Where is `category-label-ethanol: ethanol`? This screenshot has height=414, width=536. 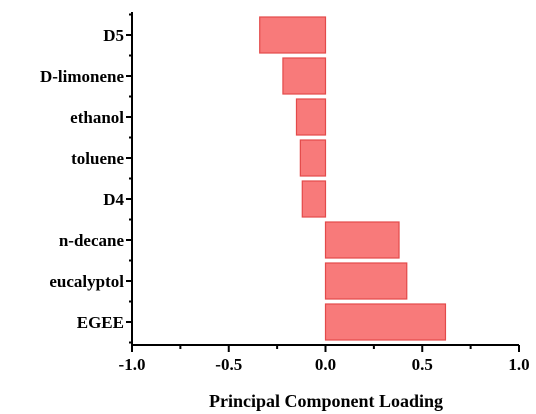
category-label-ethanol: ethanol is located at coordinates (97, 117).